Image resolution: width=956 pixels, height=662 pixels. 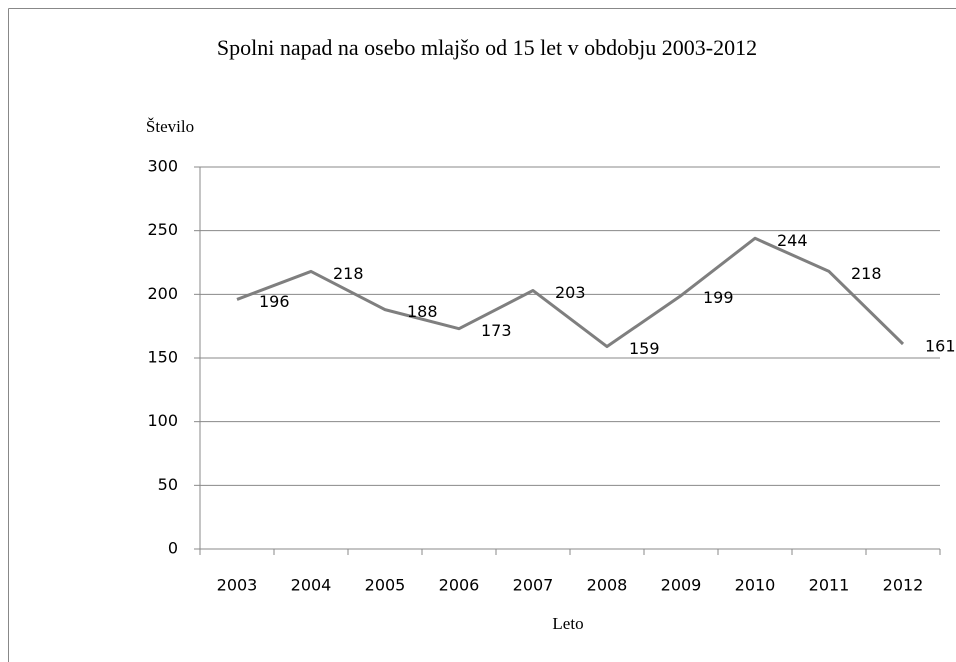 I want to click on data-label: 159, so click(x=644, y=348).